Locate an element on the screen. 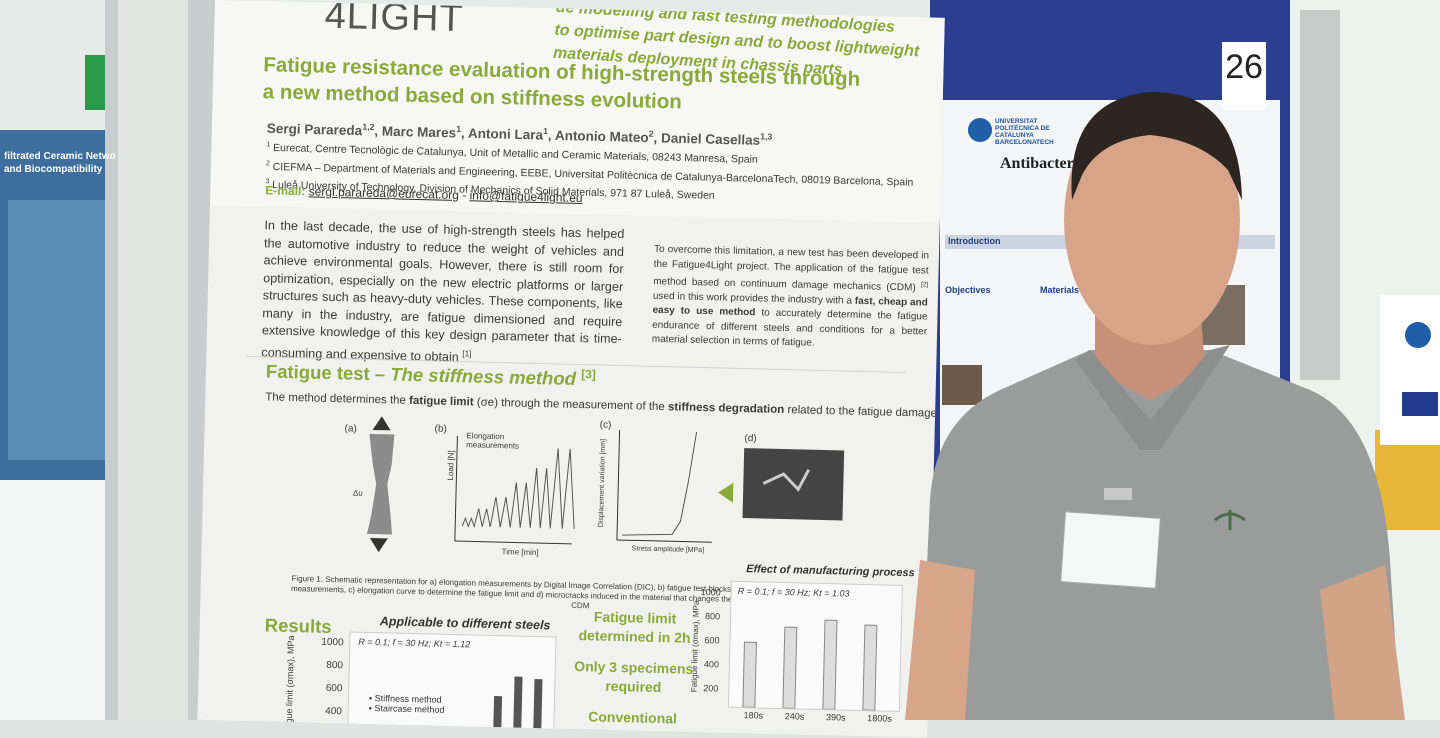 Image resolution: width=1440 pixels, height=738 pixels. right-poster-section: Objectives is located at coordinates (968, 290).